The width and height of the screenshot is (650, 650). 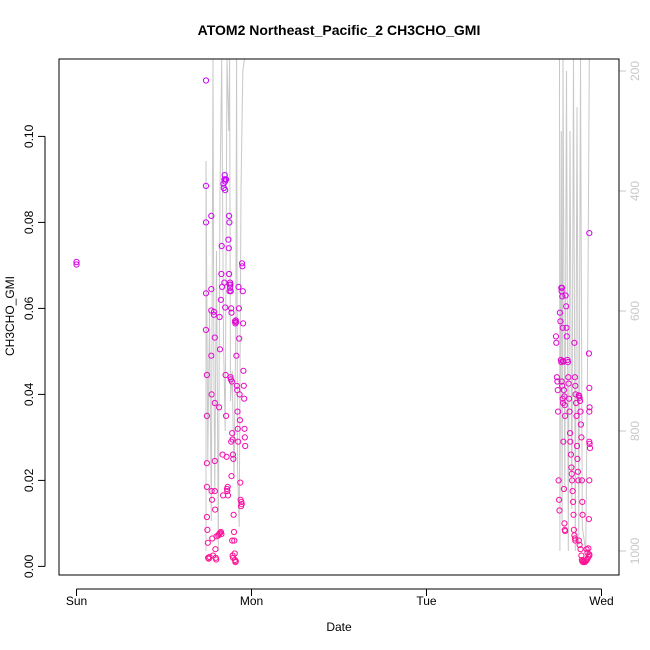 I want to click on y2-tick-label: 1000, so click(x=635, y=550).